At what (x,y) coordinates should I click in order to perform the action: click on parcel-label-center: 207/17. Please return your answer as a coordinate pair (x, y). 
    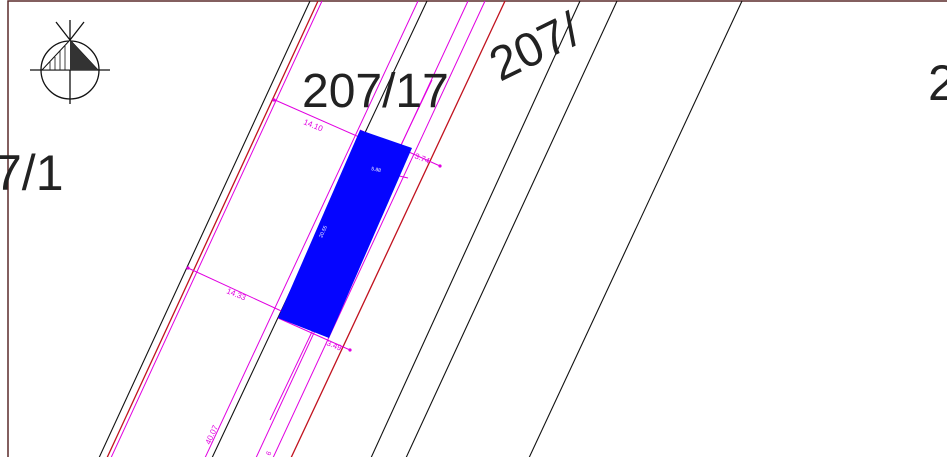
    Looking at the image, I should click on (375, 91).